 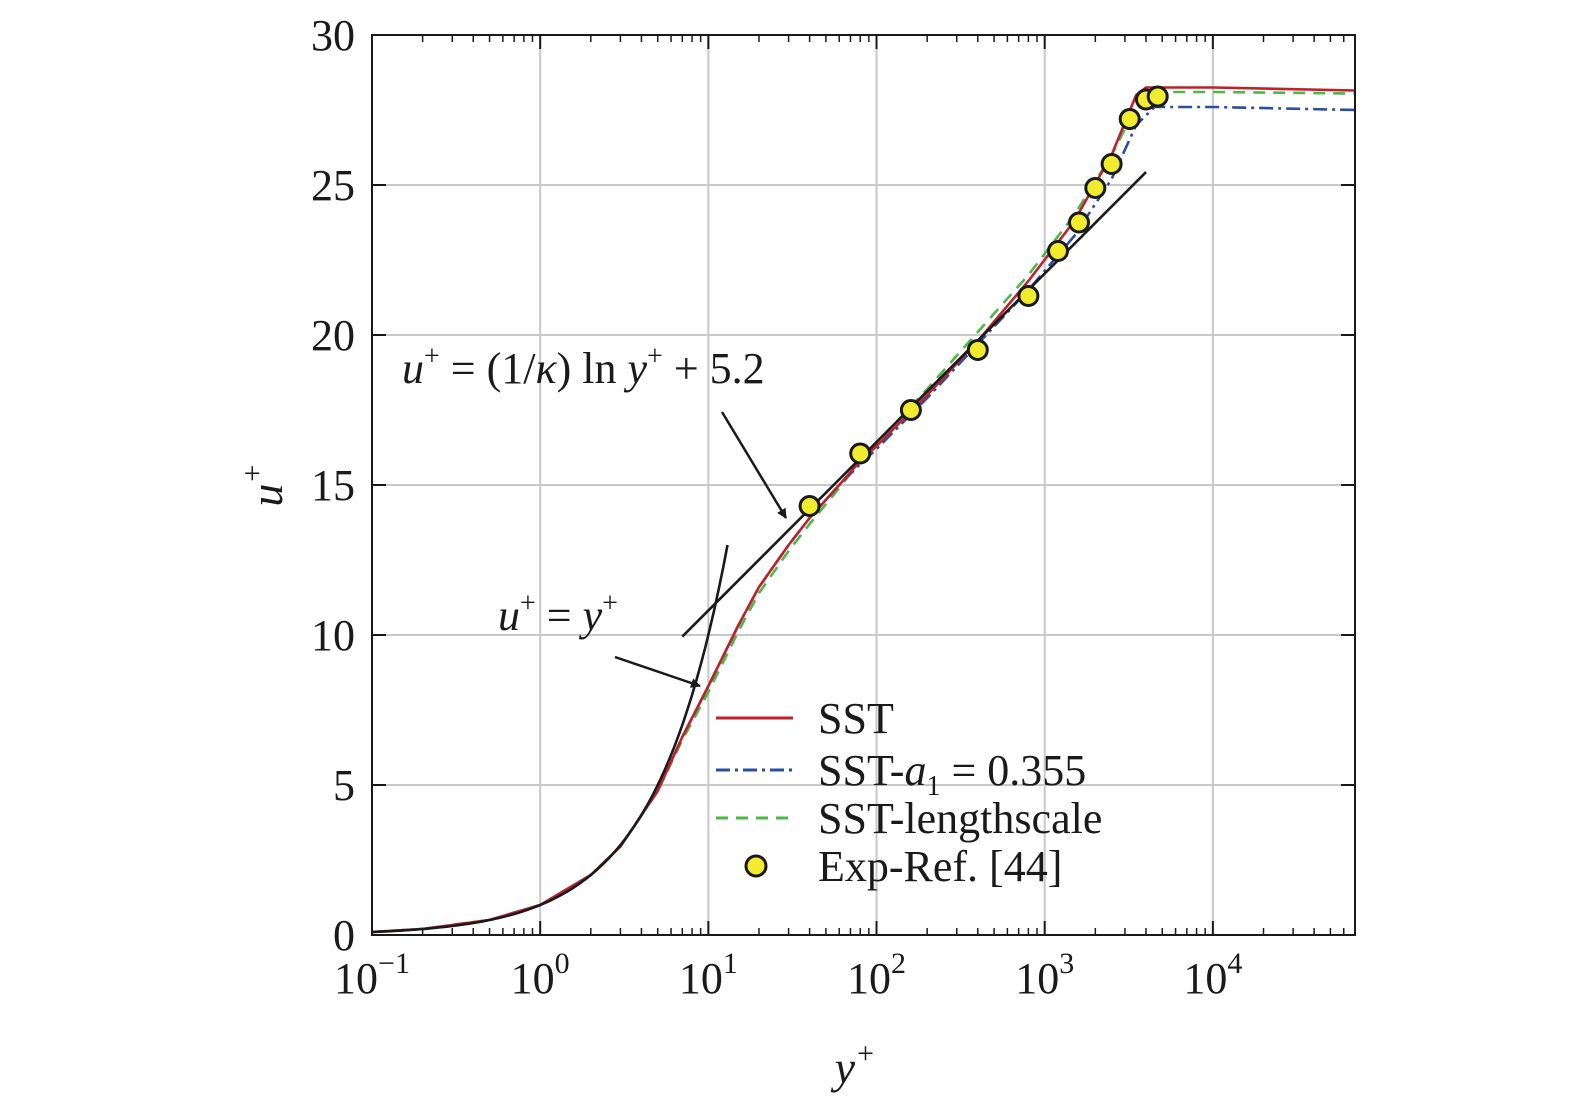 What do you see at coordinates (432, 356) in the screenshot?
I see `loglaw-u-sup: +` at bounding box center [432, 356].